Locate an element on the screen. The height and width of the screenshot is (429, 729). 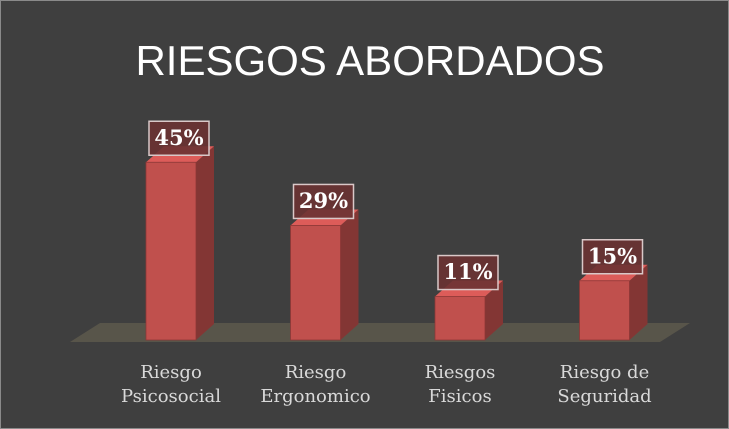
x-tick-label: Riesgos Fisicos is located at coordinates (460, 384).